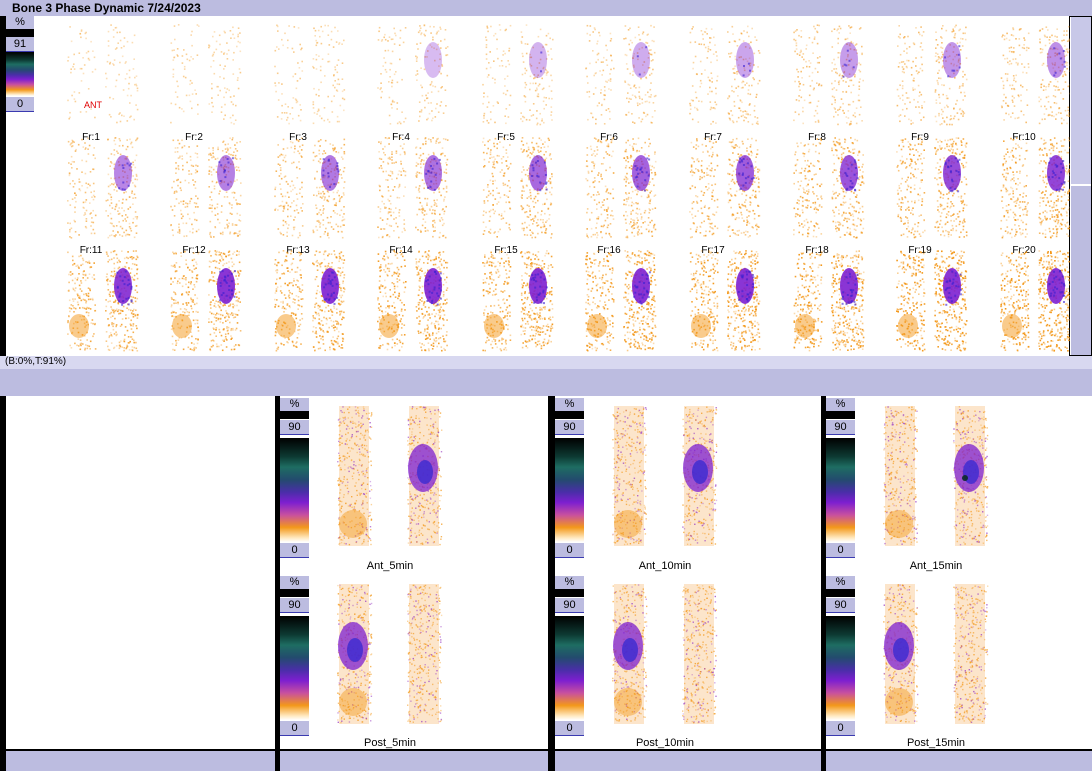 The image size is (1092, 771). Describe the element at coordinates (1081, 101) in the screenshot. I see `scrollbar-thumb` at that location.